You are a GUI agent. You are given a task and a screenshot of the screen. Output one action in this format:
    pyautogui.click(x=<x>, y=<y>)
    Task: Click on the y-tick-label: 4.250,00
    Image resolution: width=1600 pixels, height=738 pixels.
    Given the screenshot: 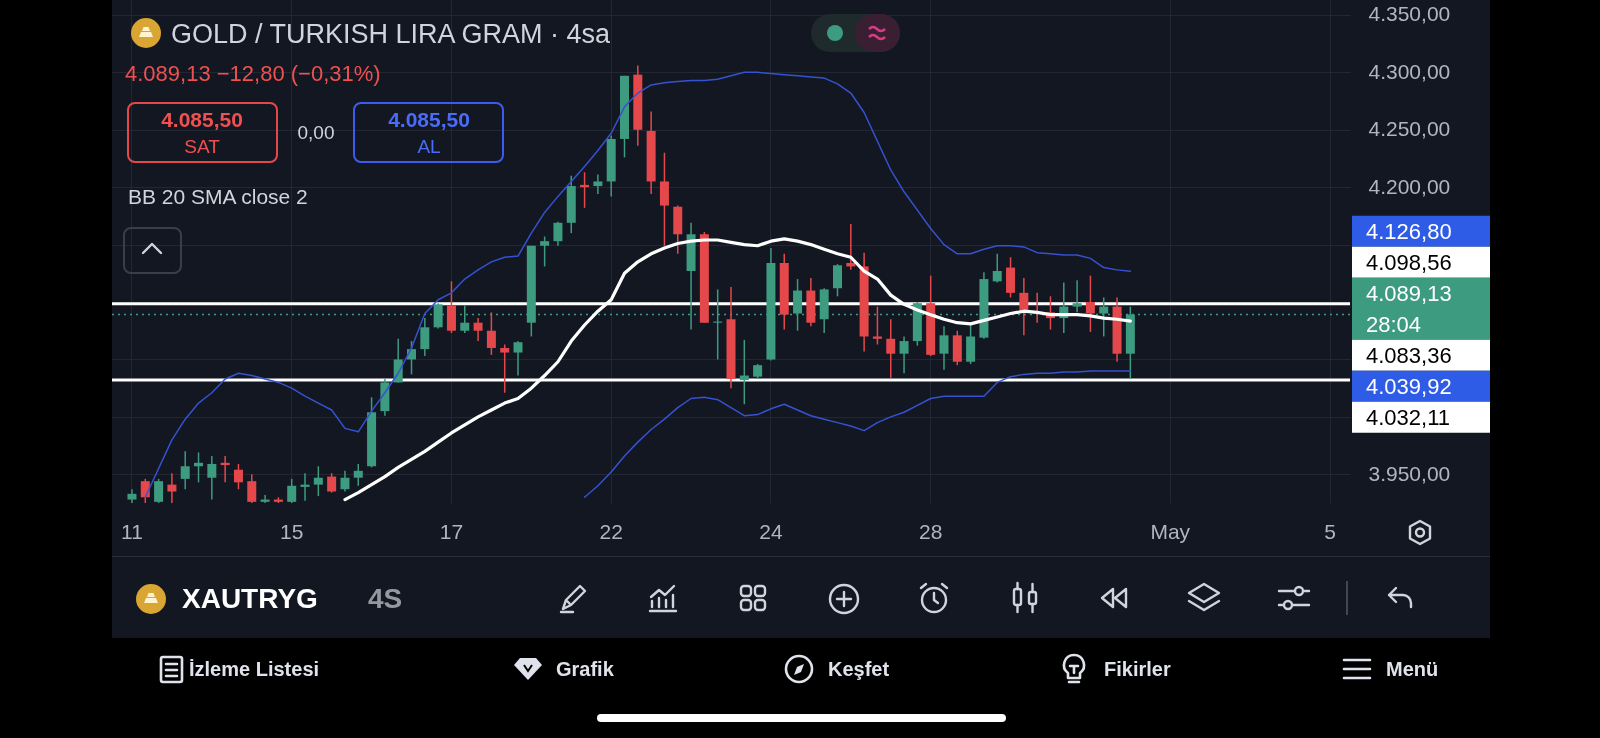 What is the action you would take?
    pyautogui.click(x=1409, y=129)
    